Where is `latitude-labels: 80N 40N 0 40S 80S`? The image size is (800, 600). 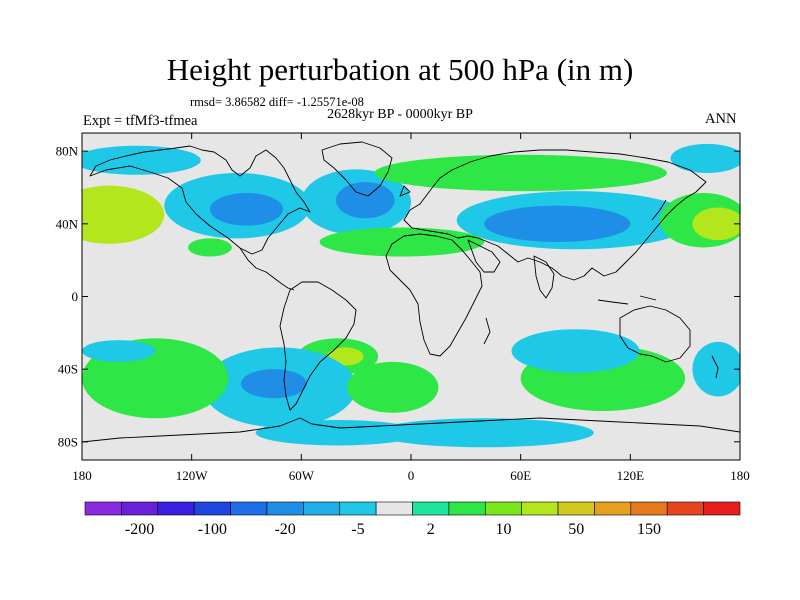
latitude-labels: 80N 40N 0 40S 80S is located at coordinates (67, 297).